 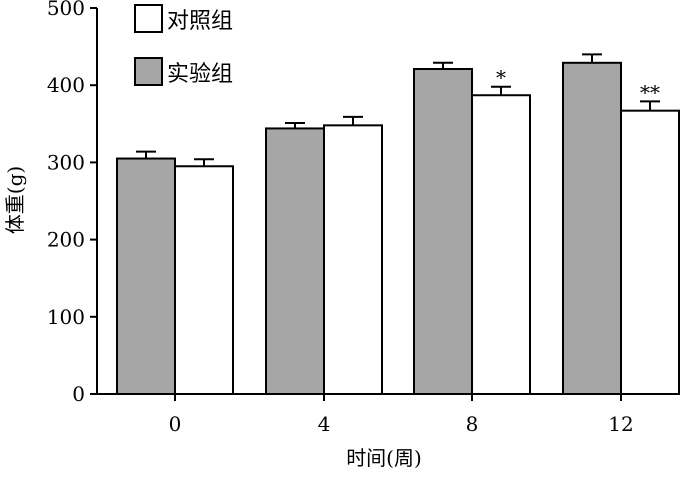 I want to click on y-tick-label-3: 300, so click(x=66, y=162).